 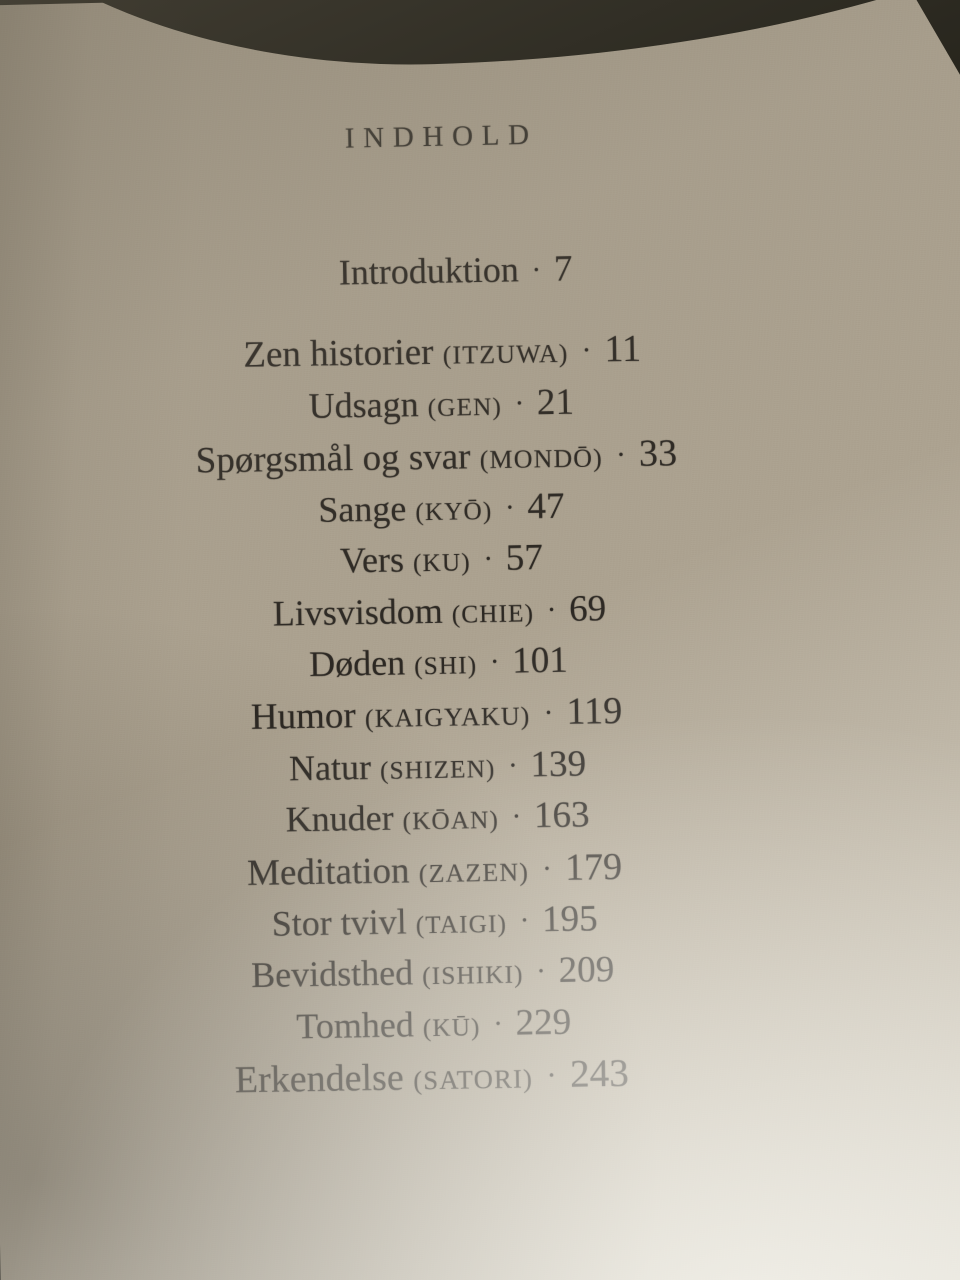 I want to click on toc-entry-term: (SATORI), so click(x=473, y=1079).